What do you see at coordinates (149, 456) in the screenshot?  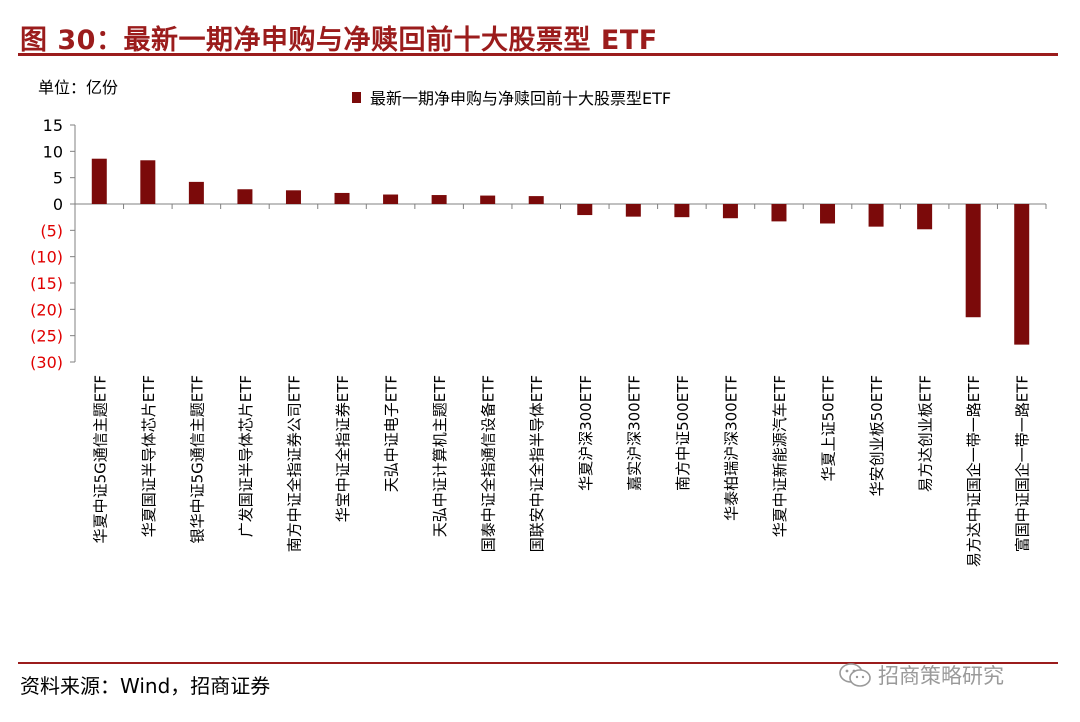 I see `x-category-label: 华夏国证半导体芯片ETF` at bounding box center [149, 456].